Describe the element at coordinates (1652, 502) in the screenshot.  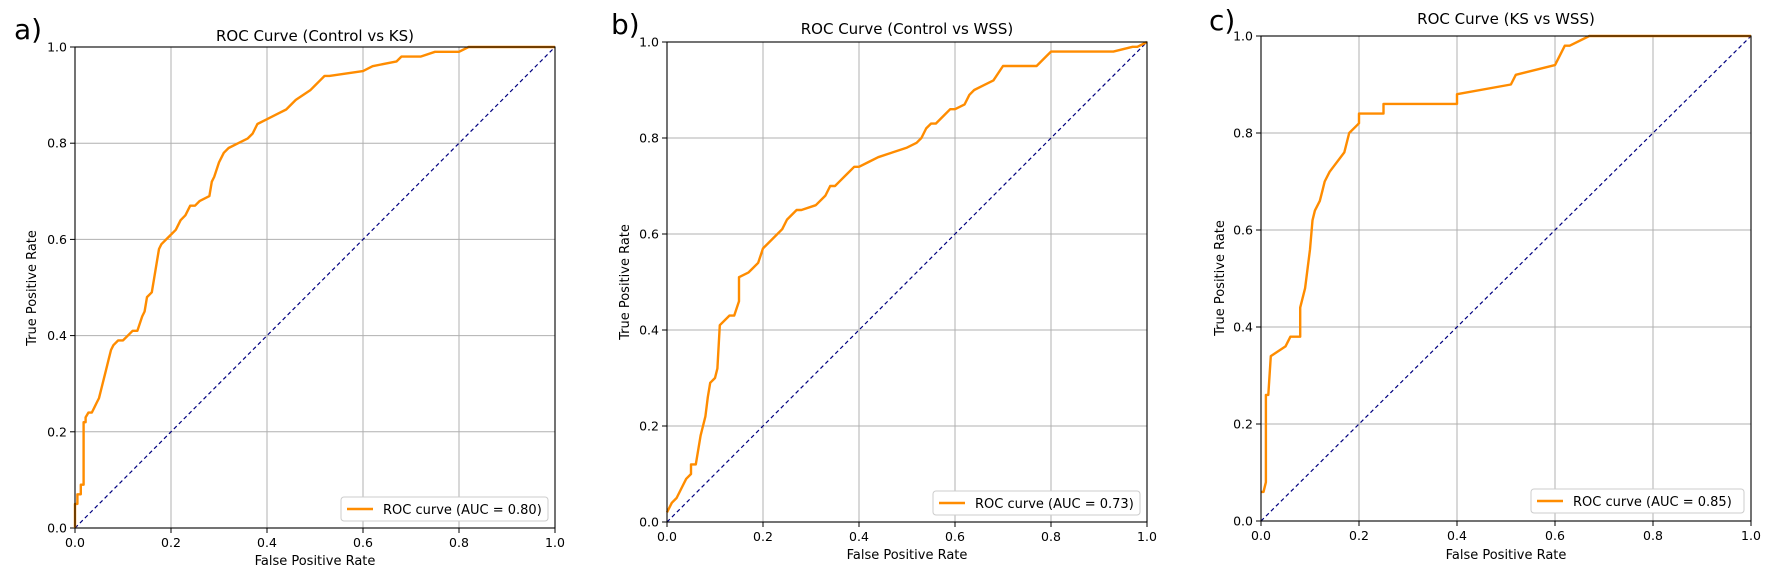
I see `legend-label: ROC curve (AUC = 0.85)` at that location.